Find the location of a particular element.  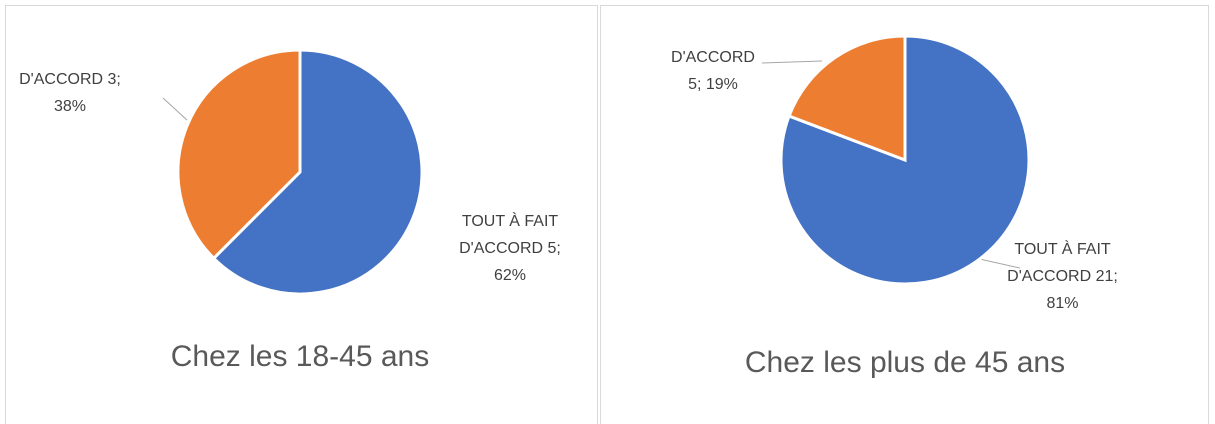

data-label: TOUT À FAIT D'ACCORD 21; 81% is located at coordinates (1062, 276).